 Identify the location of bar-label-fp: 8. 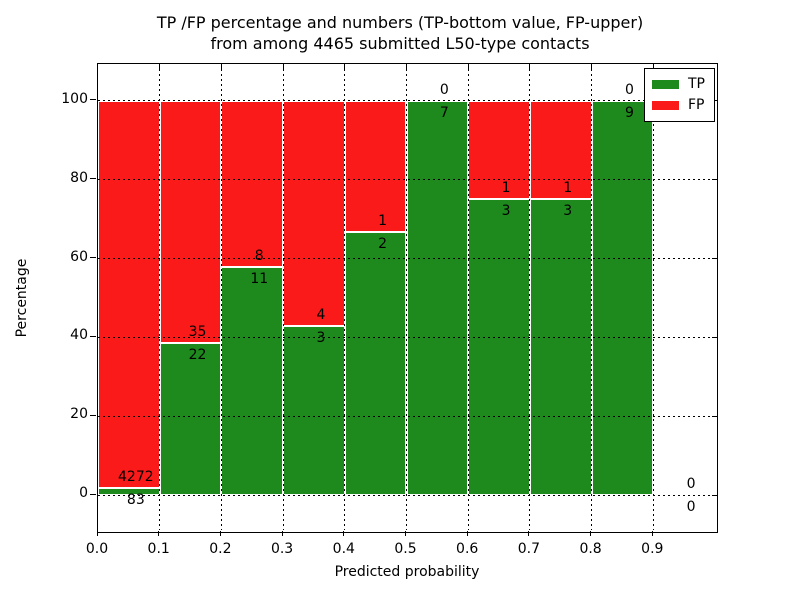
(259, 255).